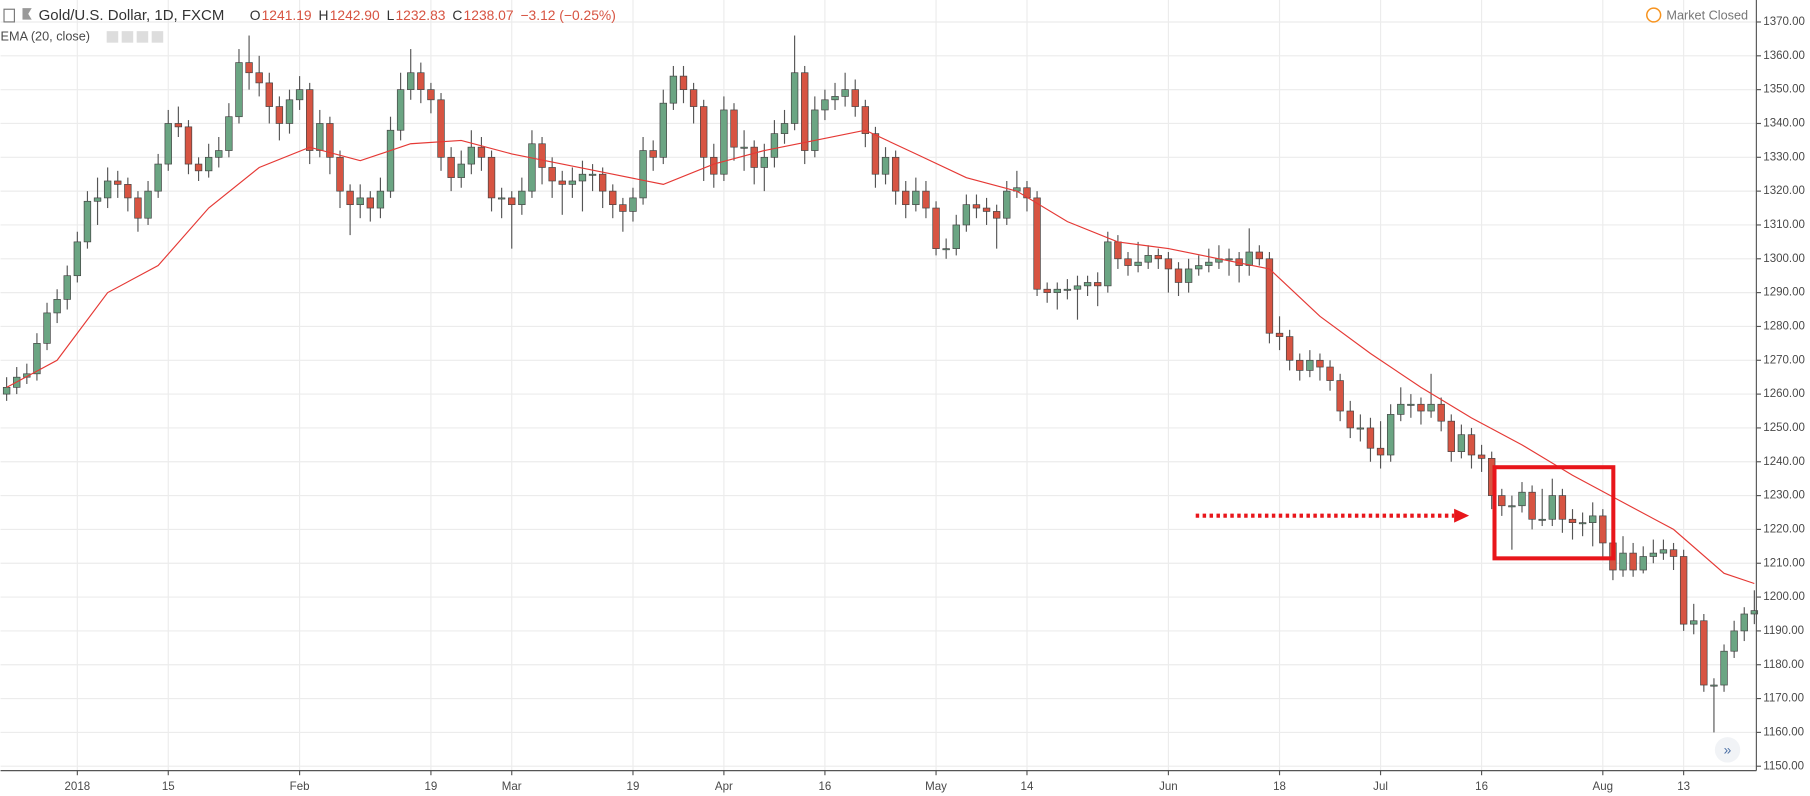 The image size is (1810, 796). I want to click on quote-key: H, so click(324, 15).